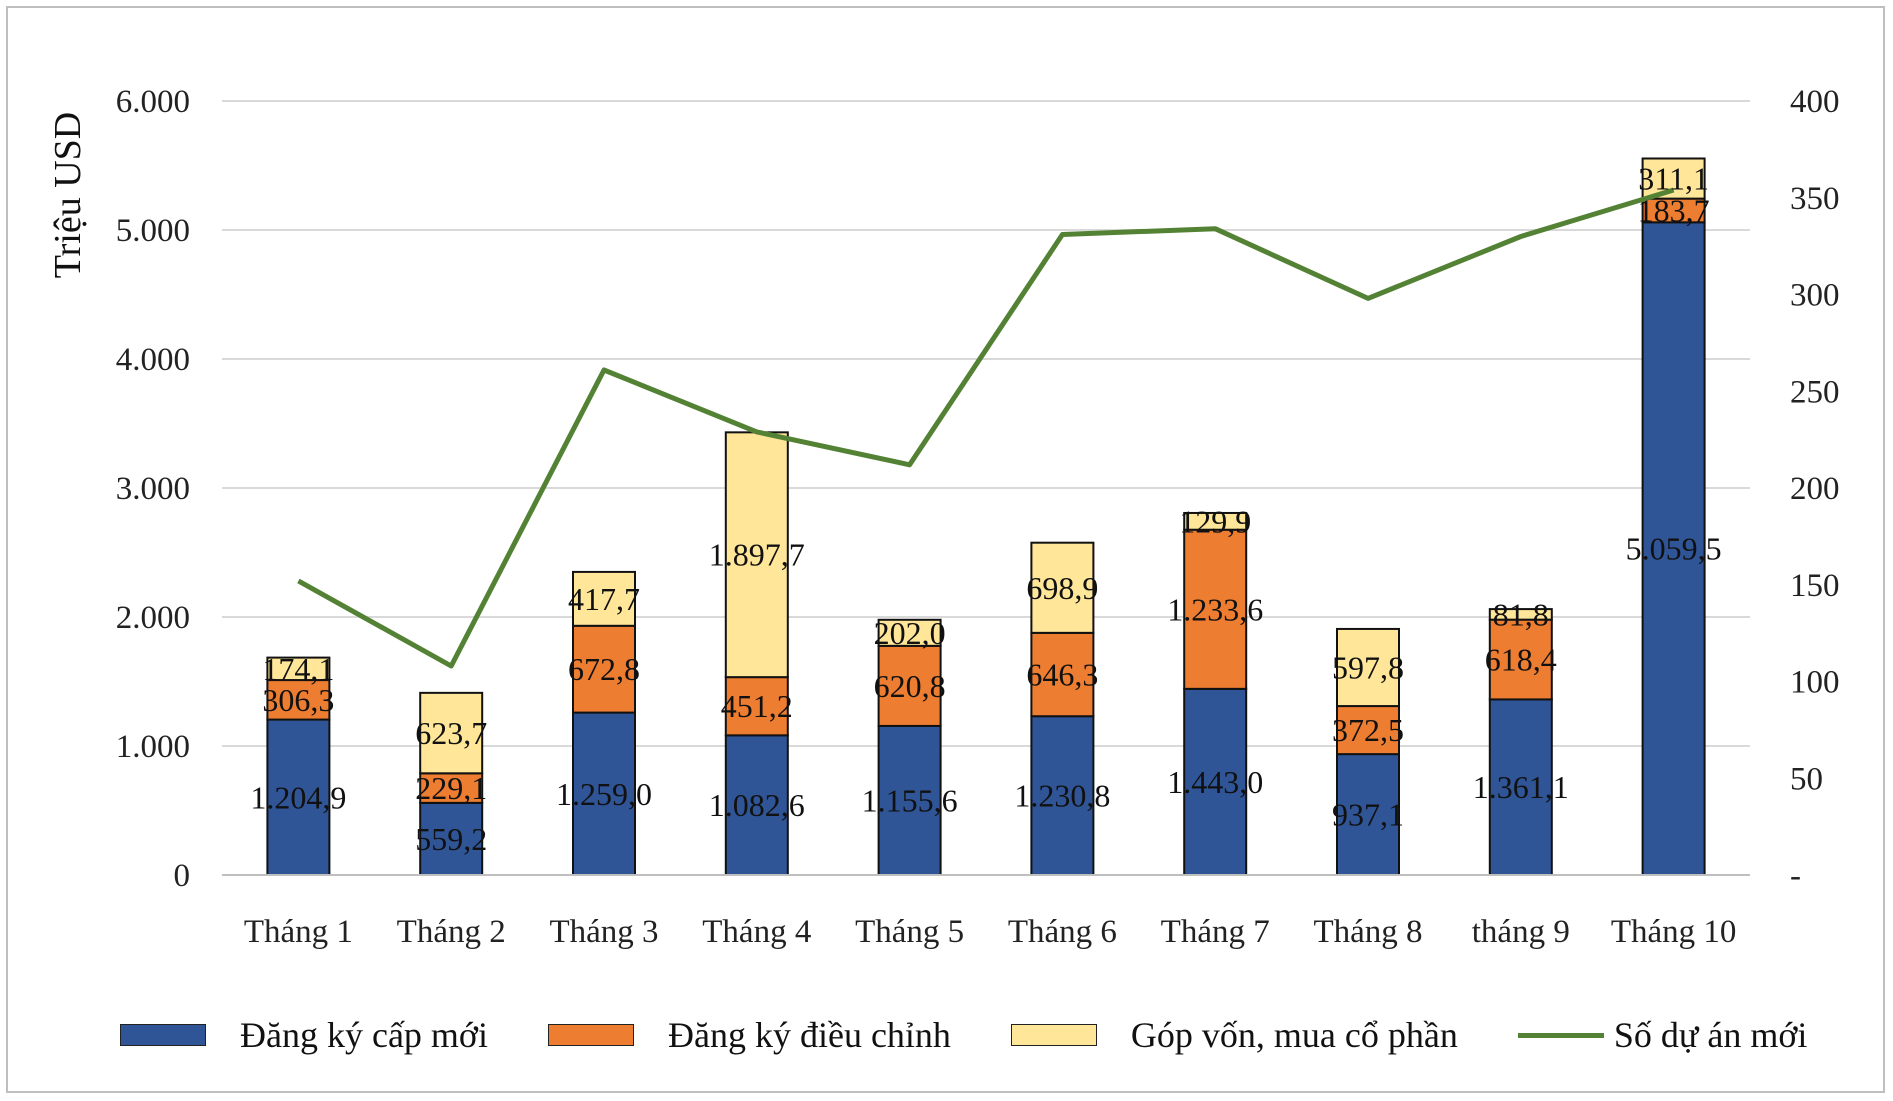 The width and height of the screenshot is (1893, 1101). I want to click on data-label: 202,0, so click(910, 633).